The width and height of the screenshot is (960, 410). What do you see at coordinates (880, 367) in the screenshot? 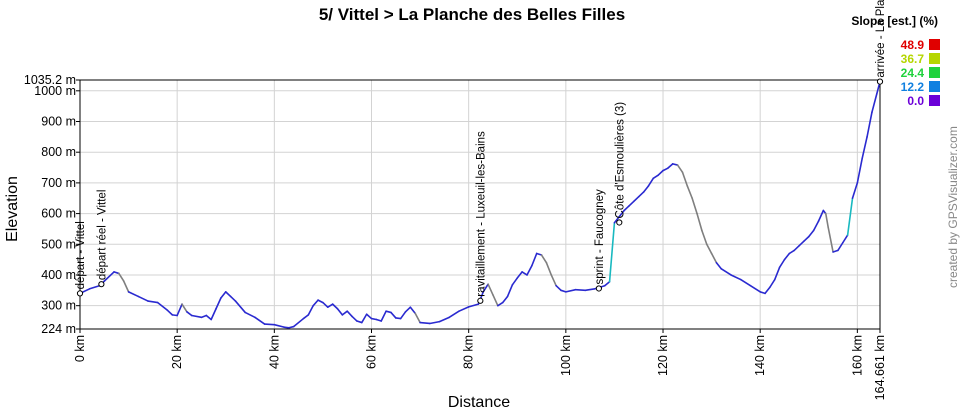
I see `x-tick-label: 164.661 km` at bounding box center [880, 367].